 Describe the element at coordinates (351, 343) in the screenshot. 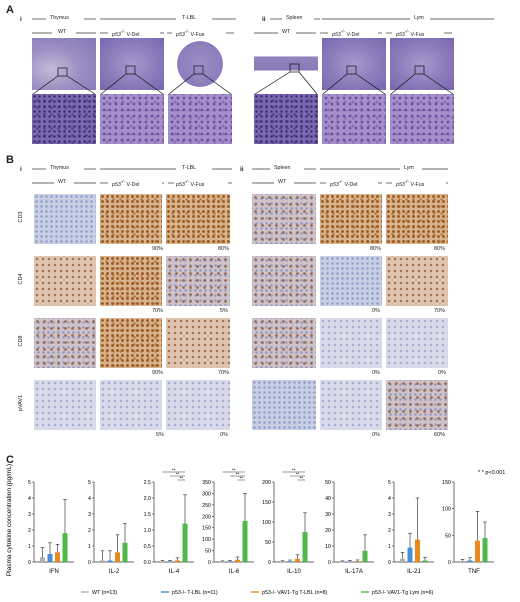

I see `ihc-image-cd8-lym-del` at that location.